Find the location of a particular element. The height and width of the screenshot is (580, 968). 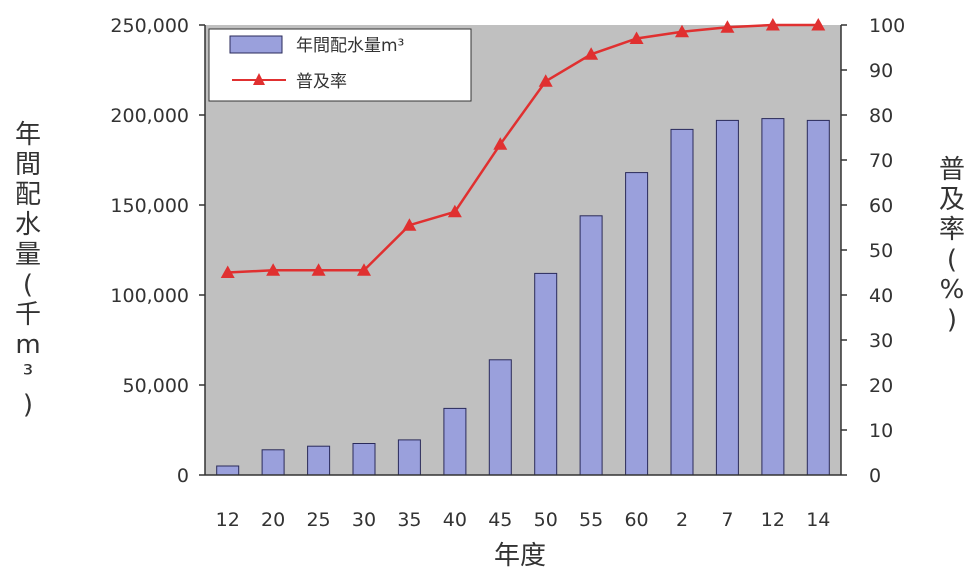

x-tick-label-0: 12 is located at coordinates (228, 520).